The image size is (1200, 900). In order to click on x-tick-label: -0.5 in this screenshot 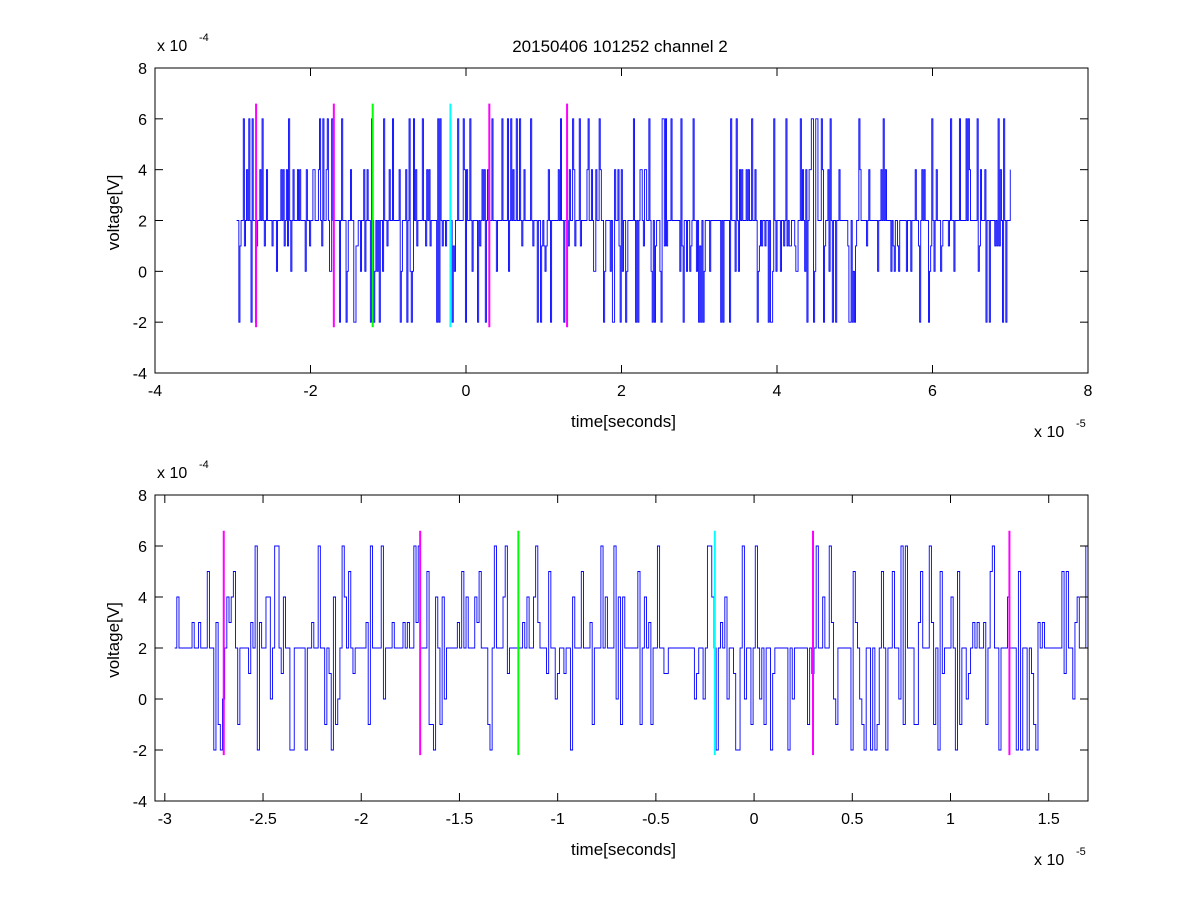, I will do `click(656, 819)`.